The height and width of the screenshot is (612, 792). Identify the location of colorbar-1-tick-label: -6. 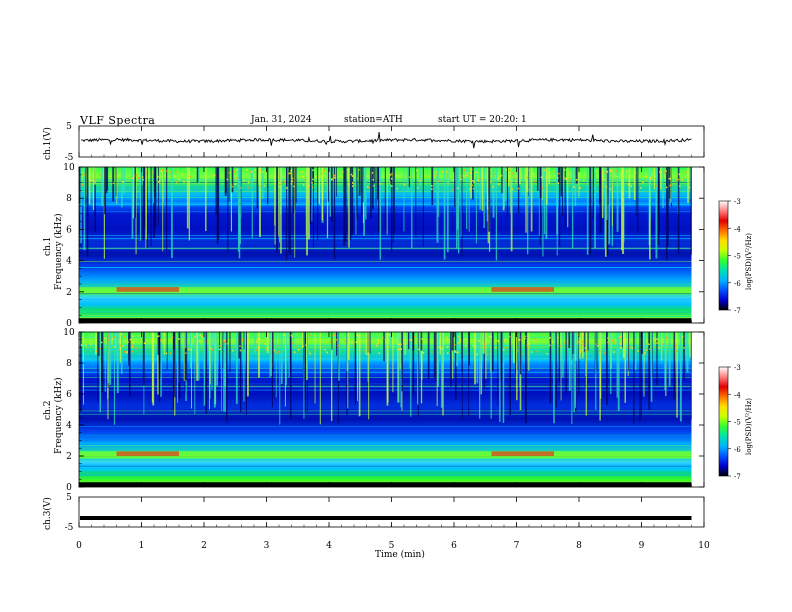
(737, 284).